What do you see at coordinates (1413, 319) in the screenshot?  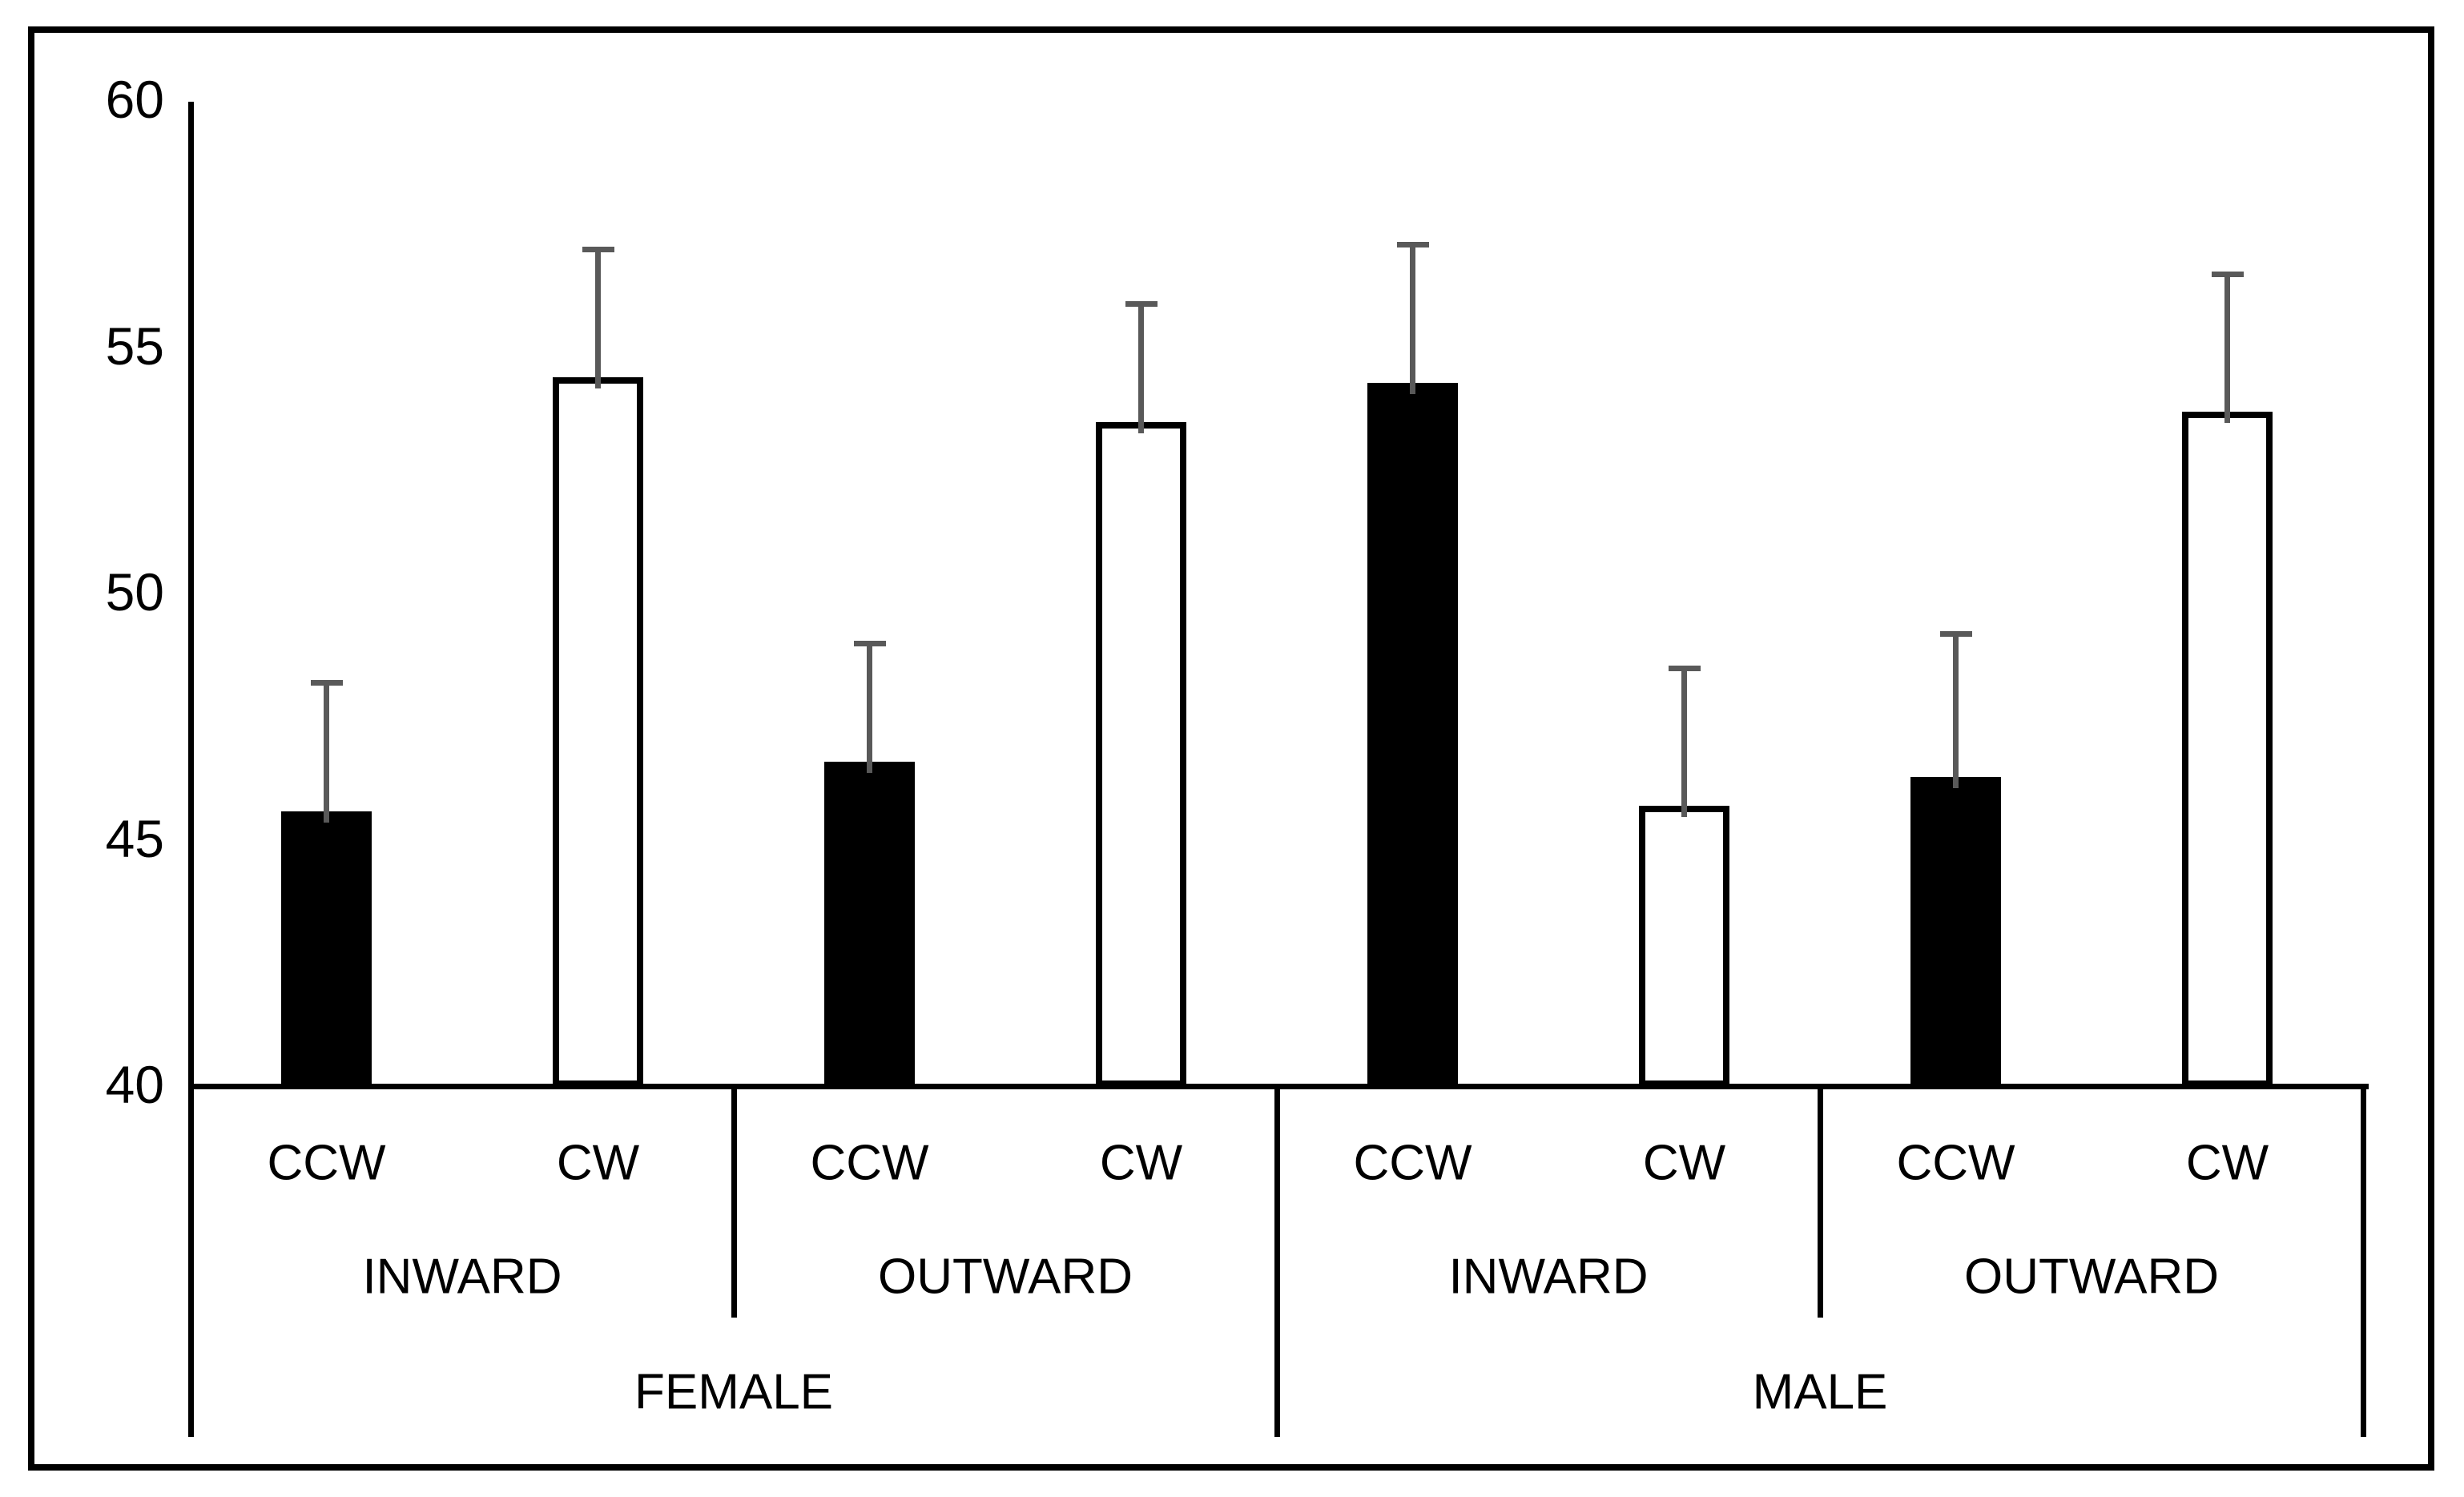 I see `error-bar-male-inward-ccw` at bounding box center [1413, 319].